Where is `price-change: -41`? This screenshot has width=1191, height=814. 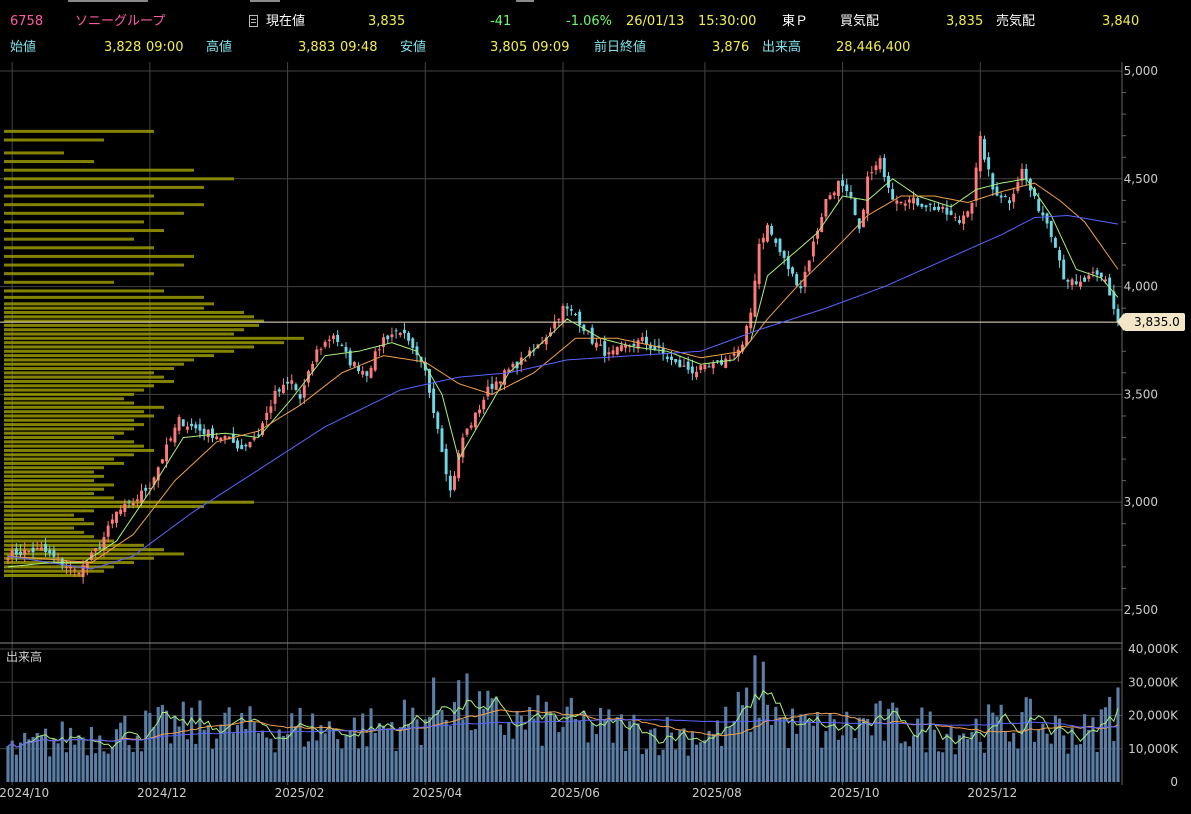 price-change: -41 is located at coordinates (501, 21).